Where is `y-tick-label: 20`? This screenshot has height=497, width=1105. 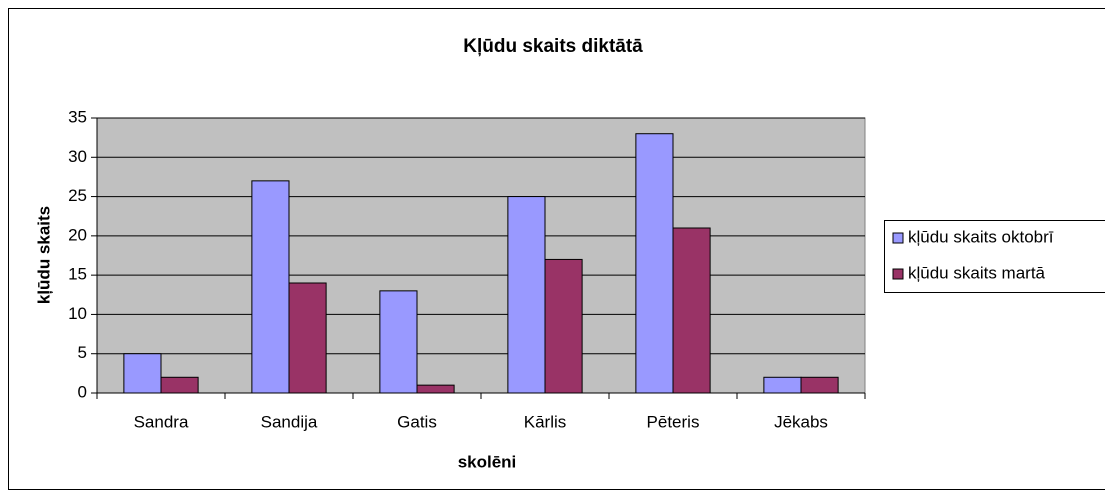 y-tick-label: 20 is located at coordinates (77, 234).